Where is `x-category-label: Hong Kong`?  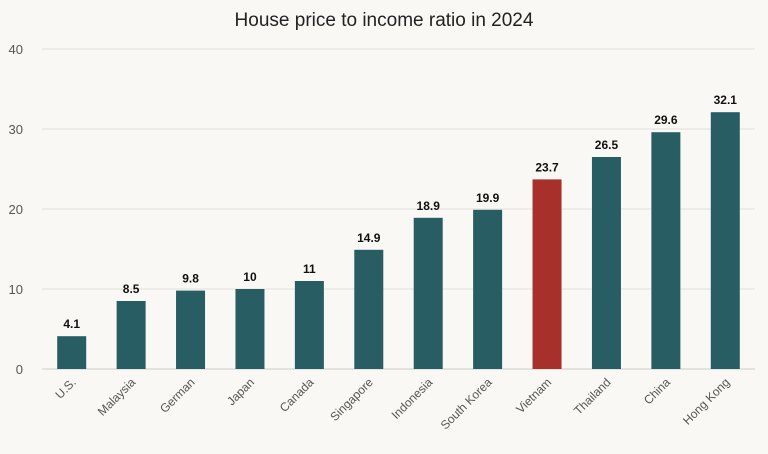 x-category-label: Hong Kong is located at coordinates (706, 401).